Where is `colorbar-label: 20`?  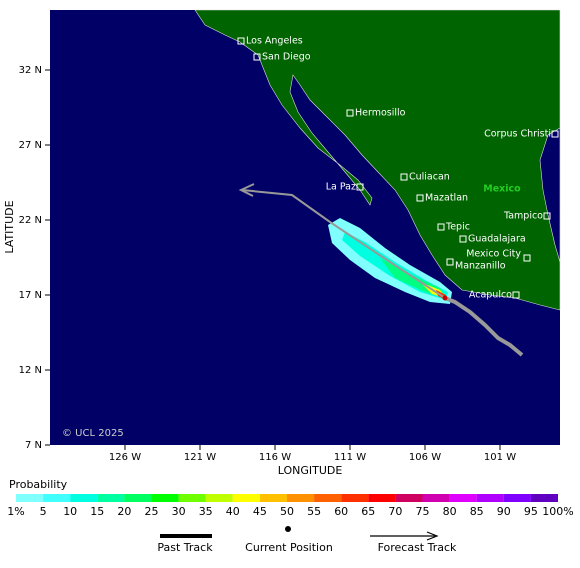
colorbar-label: 20 is located at coordinates (124, 511).